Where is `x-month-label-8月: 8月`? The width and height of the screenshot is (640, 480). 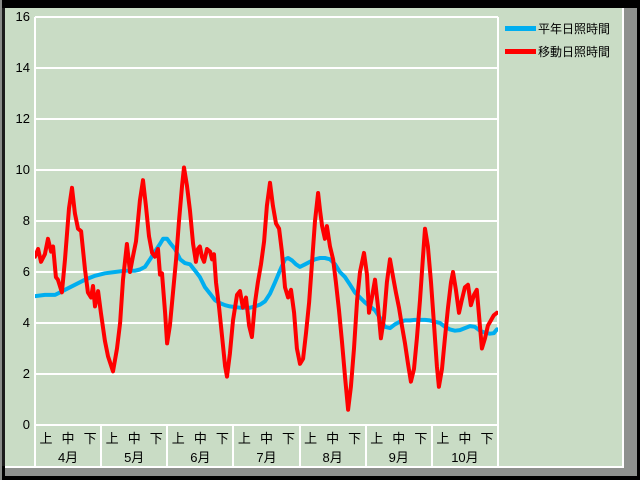
x-month-label-8月: 8月 is located at coordinates (332, 457).